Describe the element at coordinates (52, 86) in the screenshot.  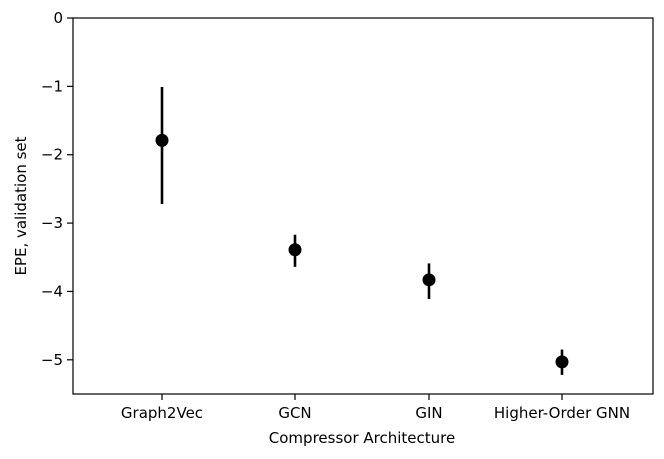
I see `y-tick-label: −1` at that location.